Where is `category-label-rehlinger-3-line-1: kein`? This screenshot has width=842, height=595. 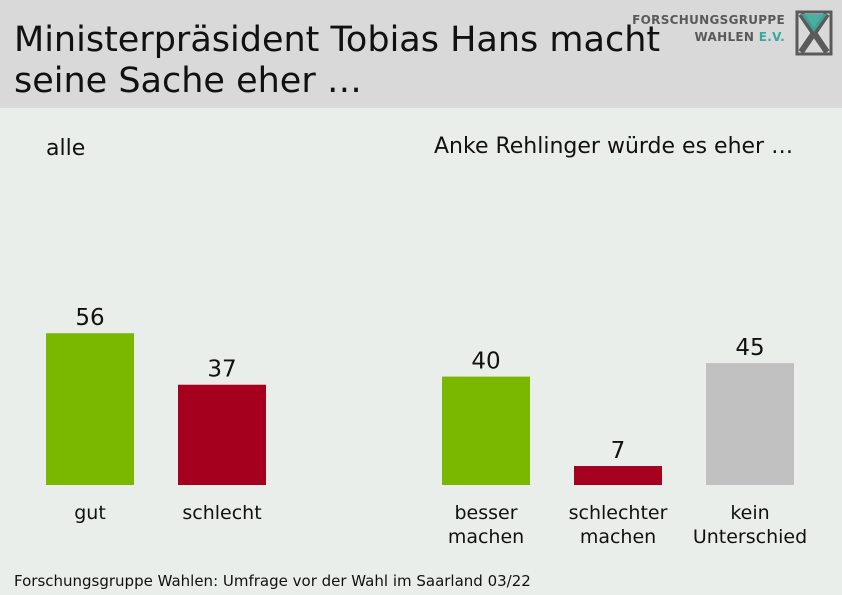
category-label-rehlinger-3-line-1: kein is located at coordinates (749, 513).